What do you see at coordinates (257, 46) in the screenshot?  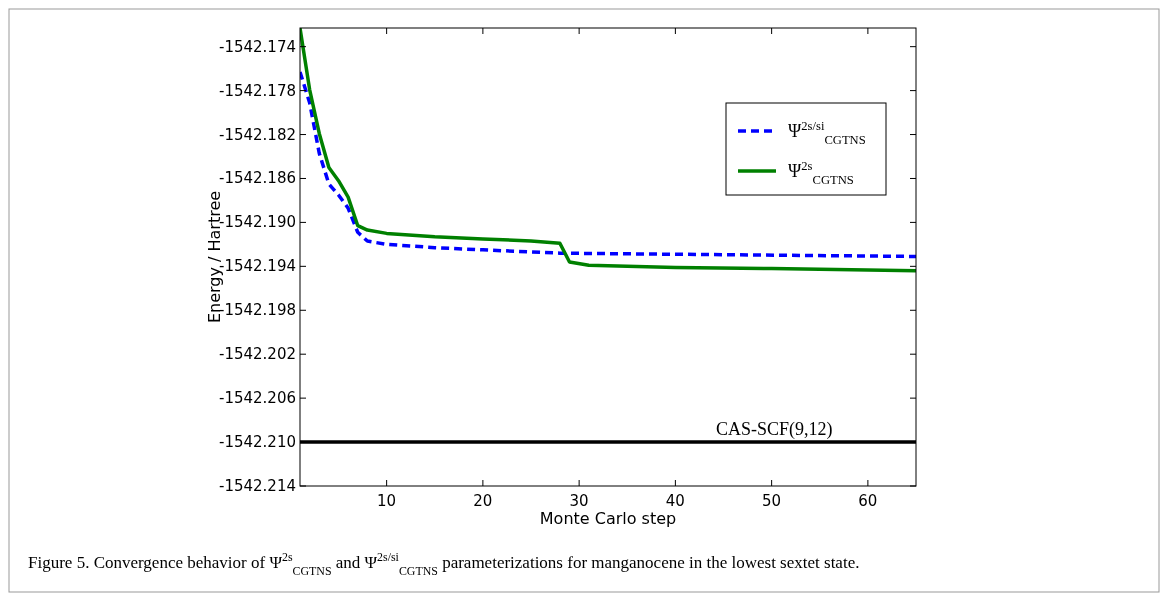 I see `y-tick-label: -1542.174` at bounding box center [257, 46].